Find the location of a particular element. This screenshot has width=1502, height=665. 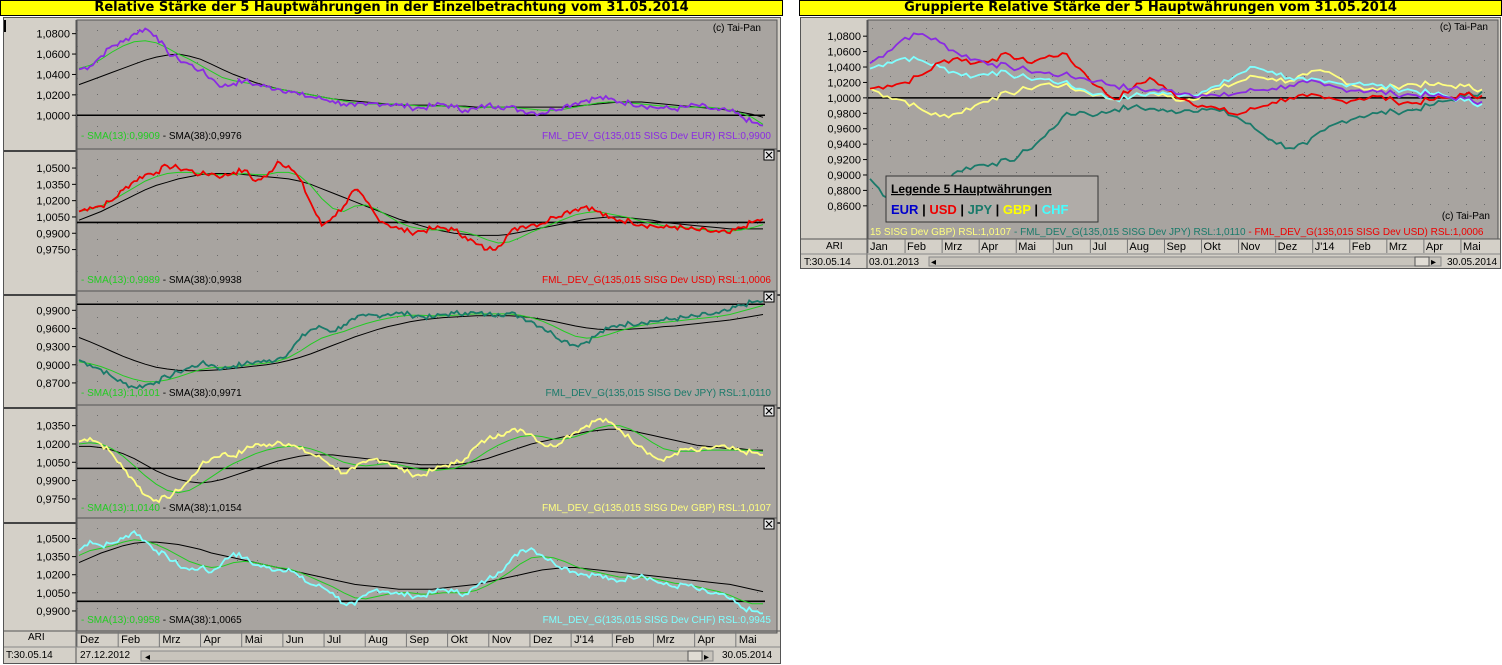

x-month-label: Okt is located at coordinates (1212, 247).